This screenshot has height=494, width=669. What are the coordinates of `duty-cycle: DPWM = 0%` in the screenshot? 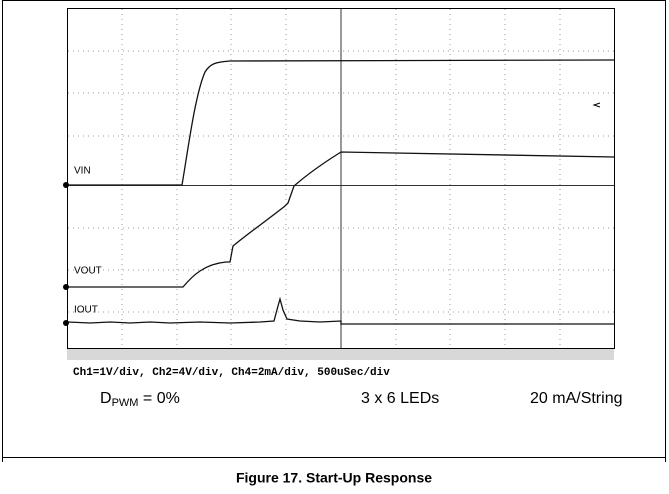 It's located at (140, 399).